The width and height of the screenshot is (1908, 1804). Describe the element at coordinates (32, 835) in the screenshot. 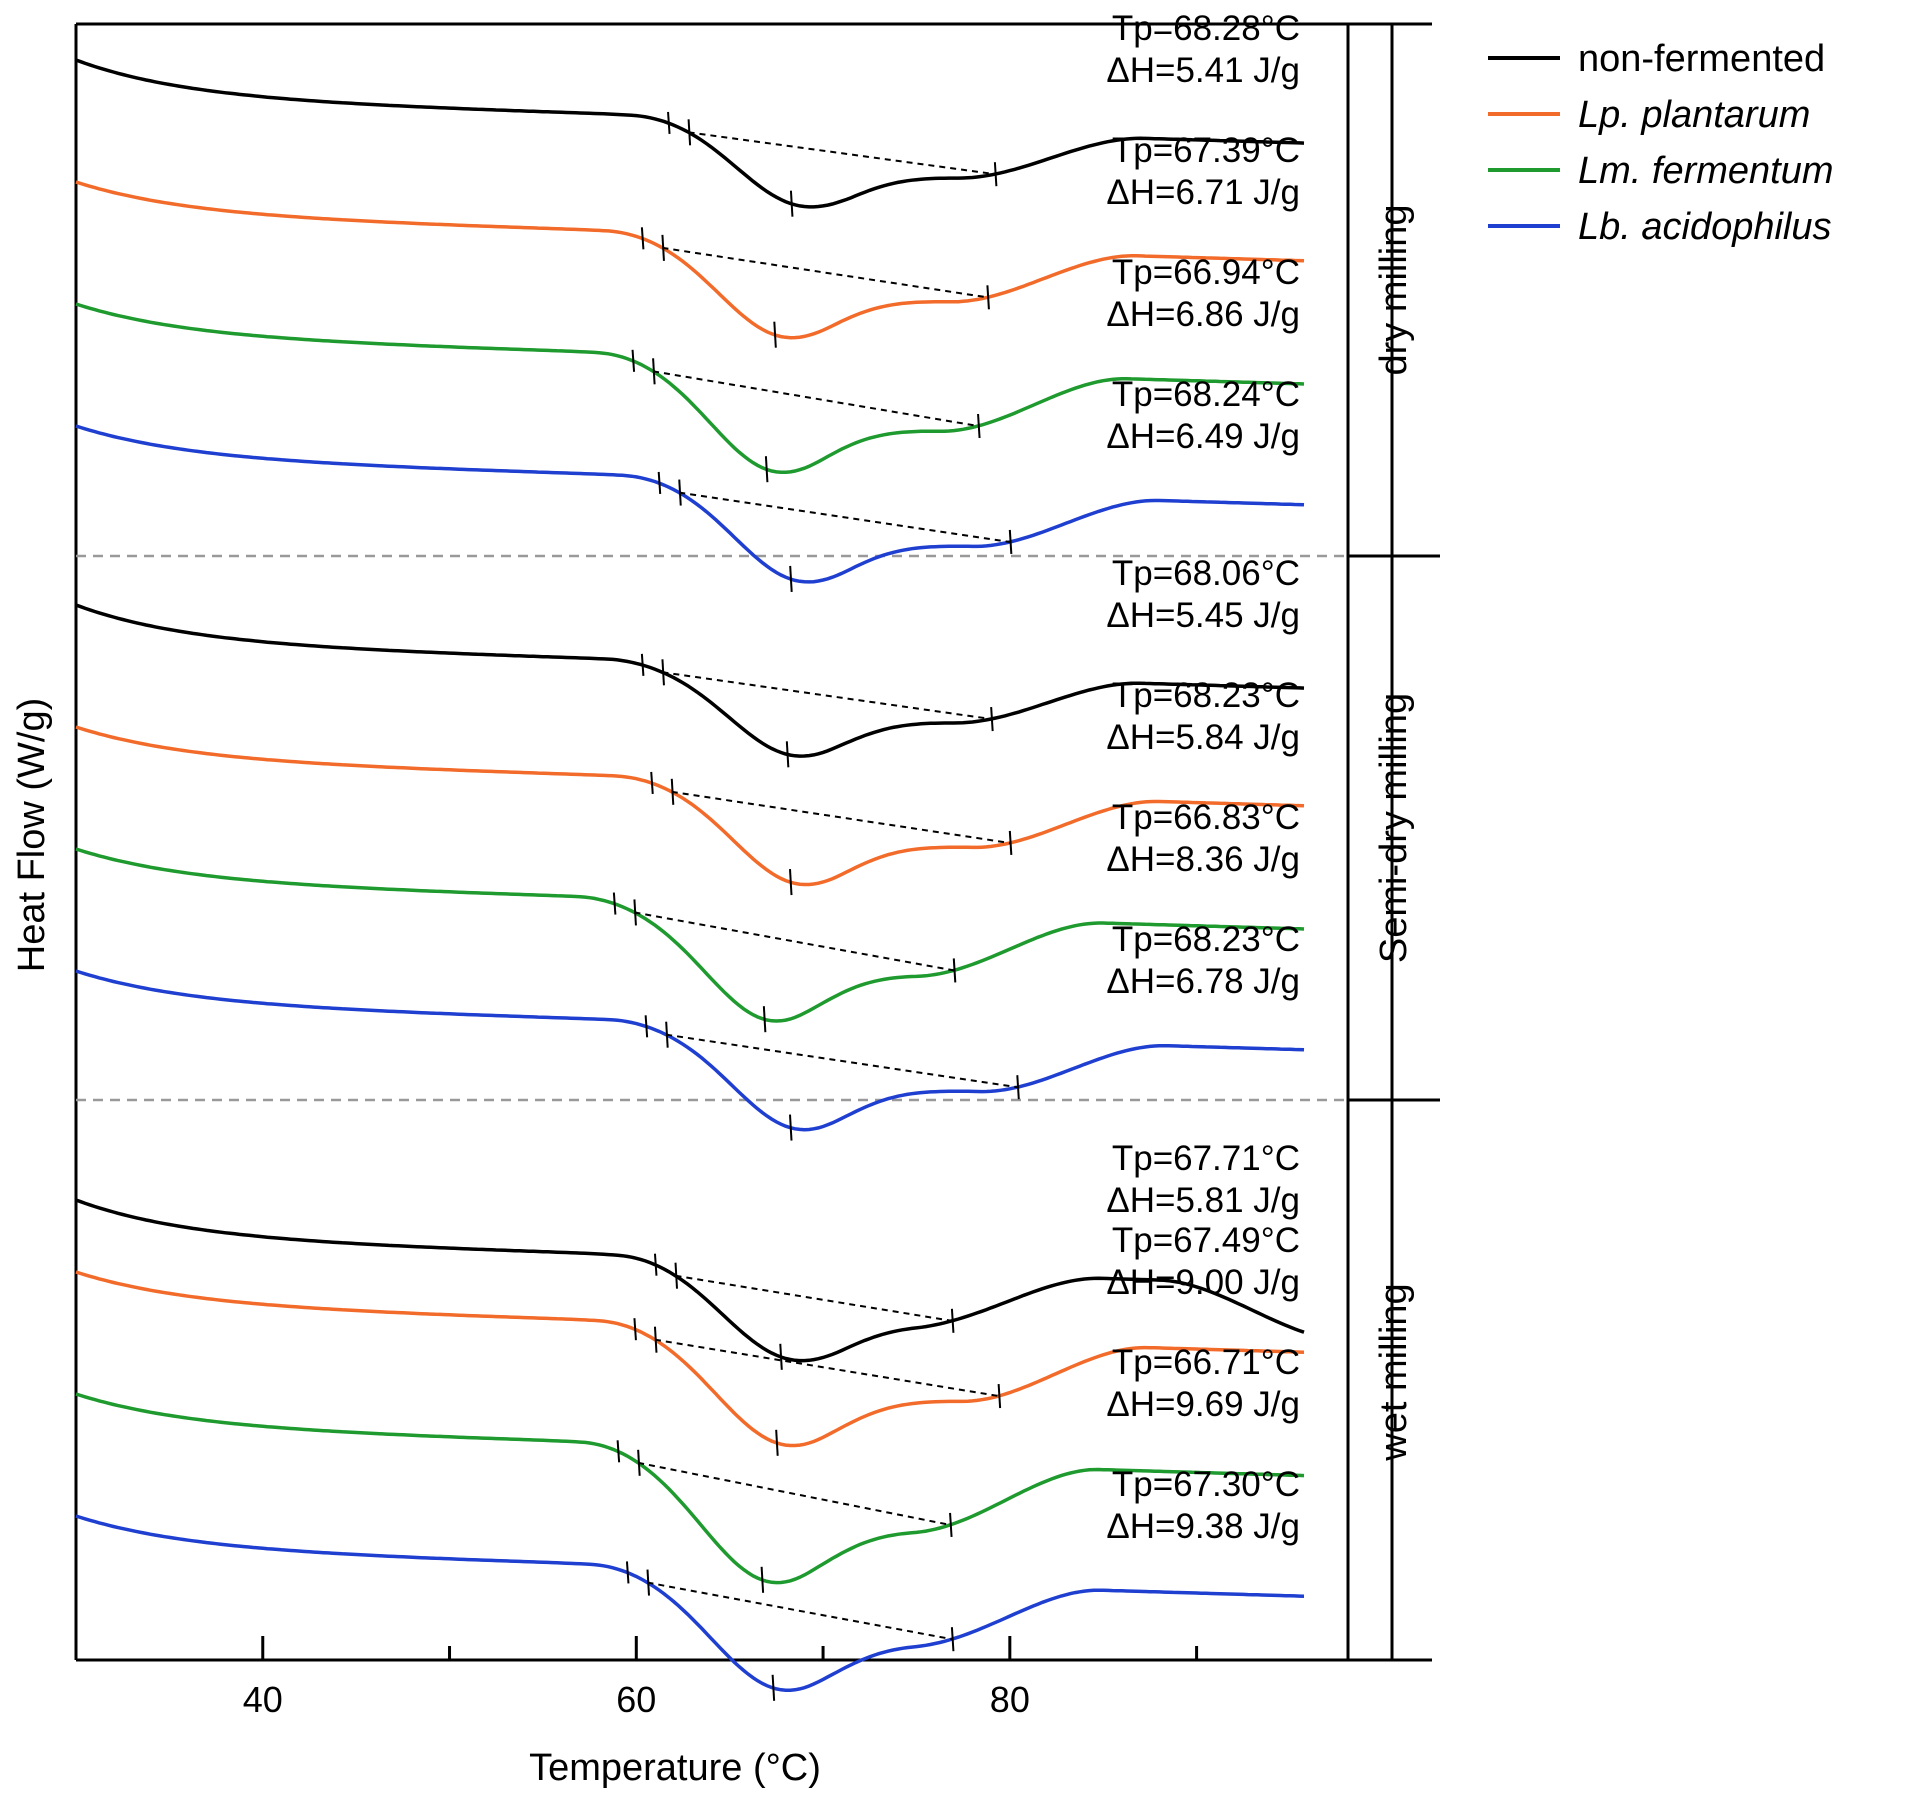

I see `y-axis-title: Heat Flow (W/g)` at that location.